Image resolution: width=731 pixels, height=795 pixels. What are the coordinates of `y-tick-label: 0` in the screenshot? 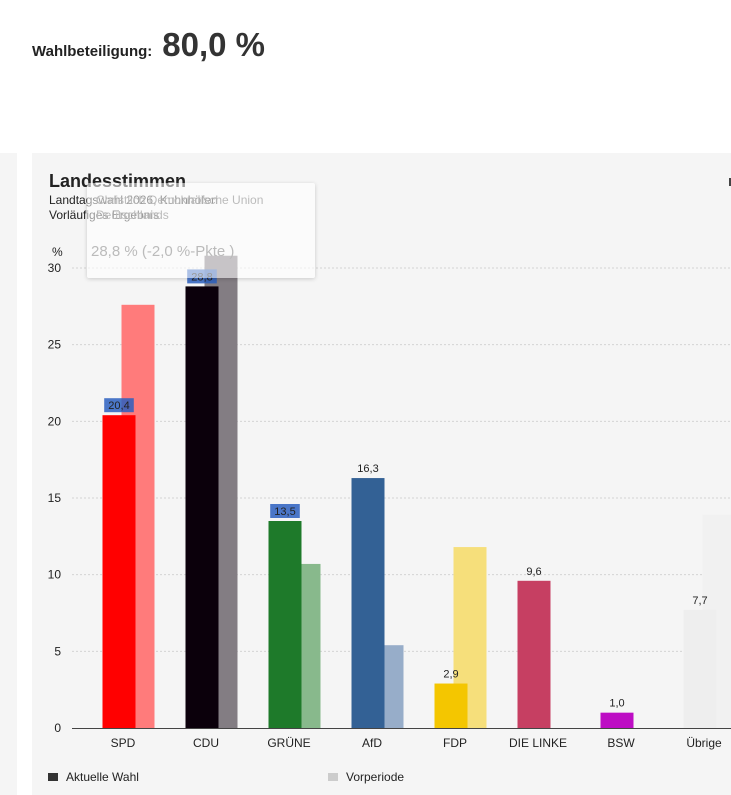 It's located at (57, 728).